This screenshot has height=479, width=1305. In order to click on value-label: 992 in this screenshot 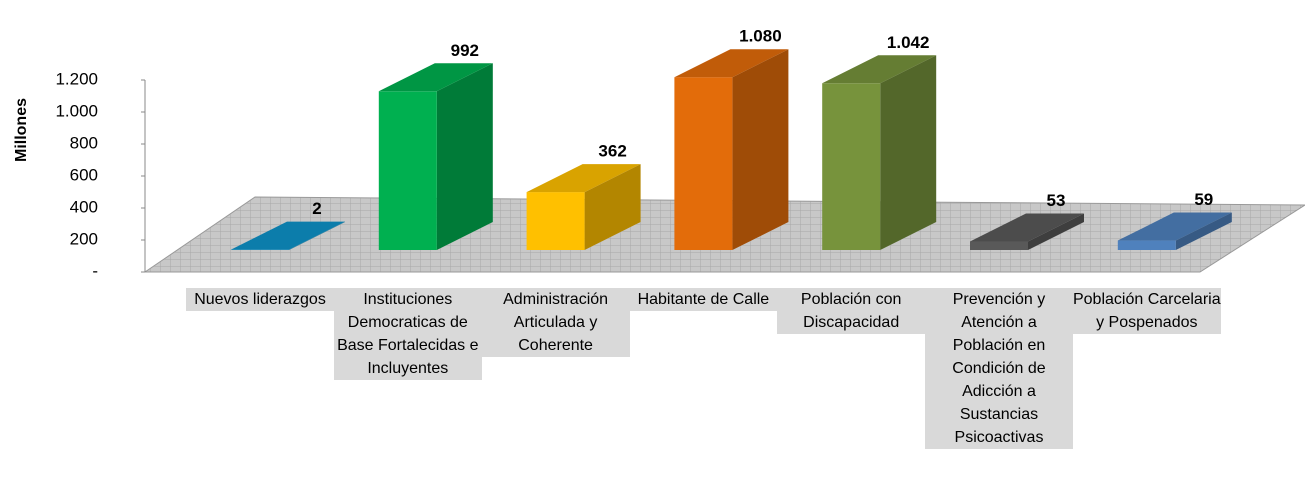, I will do `click(465, 50)`.